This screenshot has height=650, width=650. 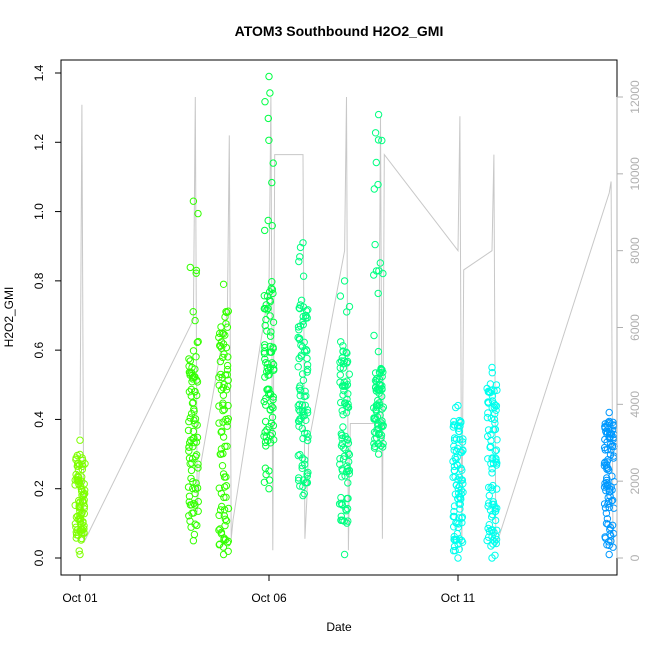 I want to click on y2-tick-label: 10000, so click(x=635, y=174).